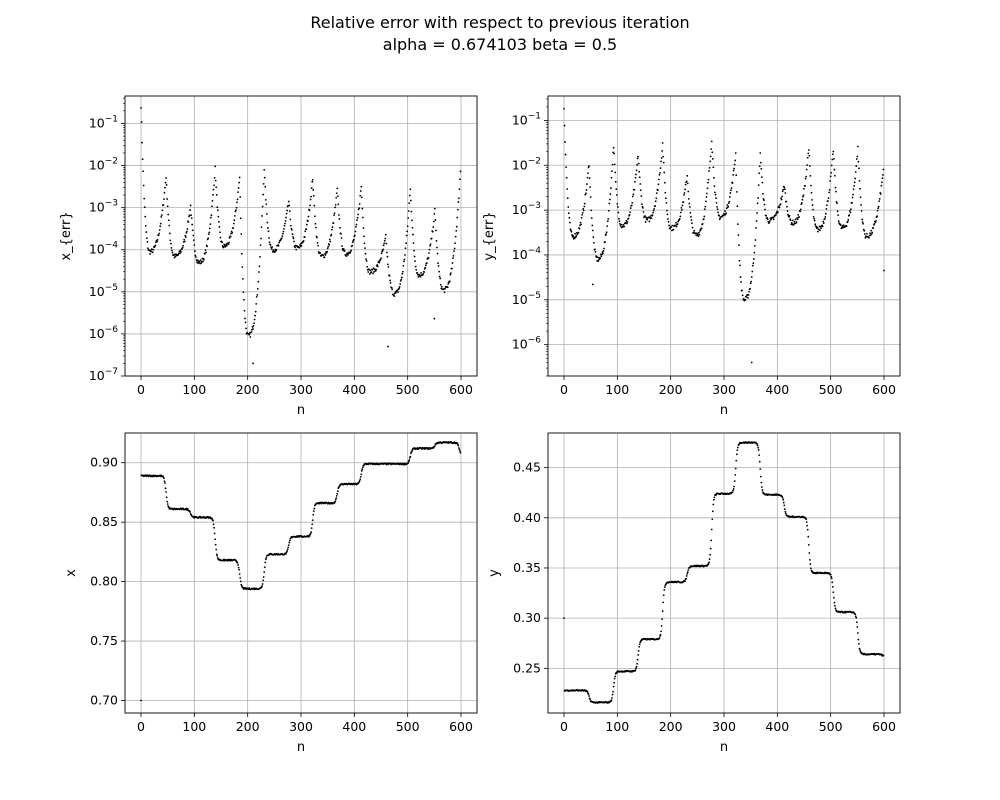 This screenshot has width=1000, height=800. Describe the element at coordinates (526, 164) in the screenshot. I see `y-tick-label: 10−2` at that location.